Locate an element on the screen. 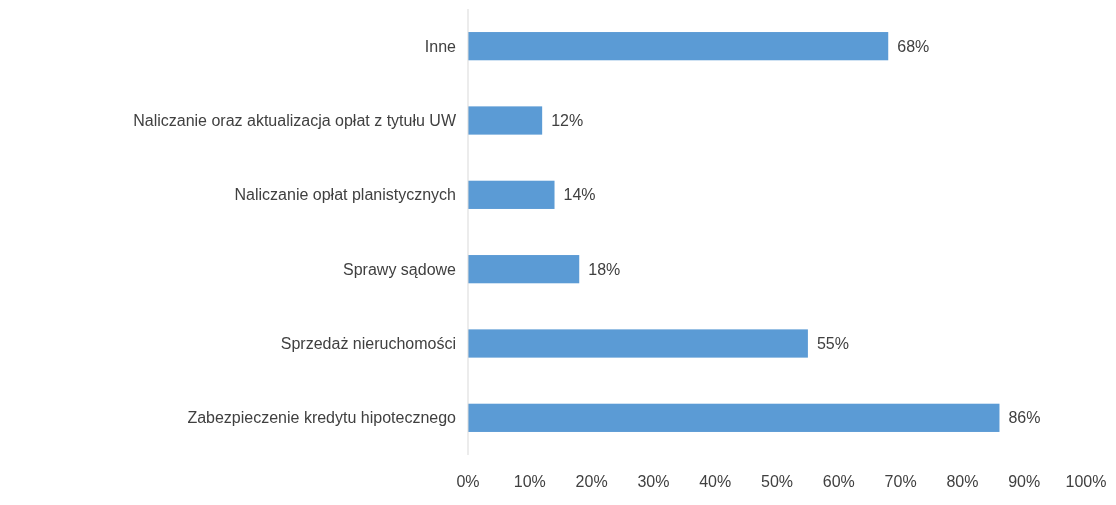 The image size is (1116, 505). data-label: 18% is located at coordinates (604, 269).